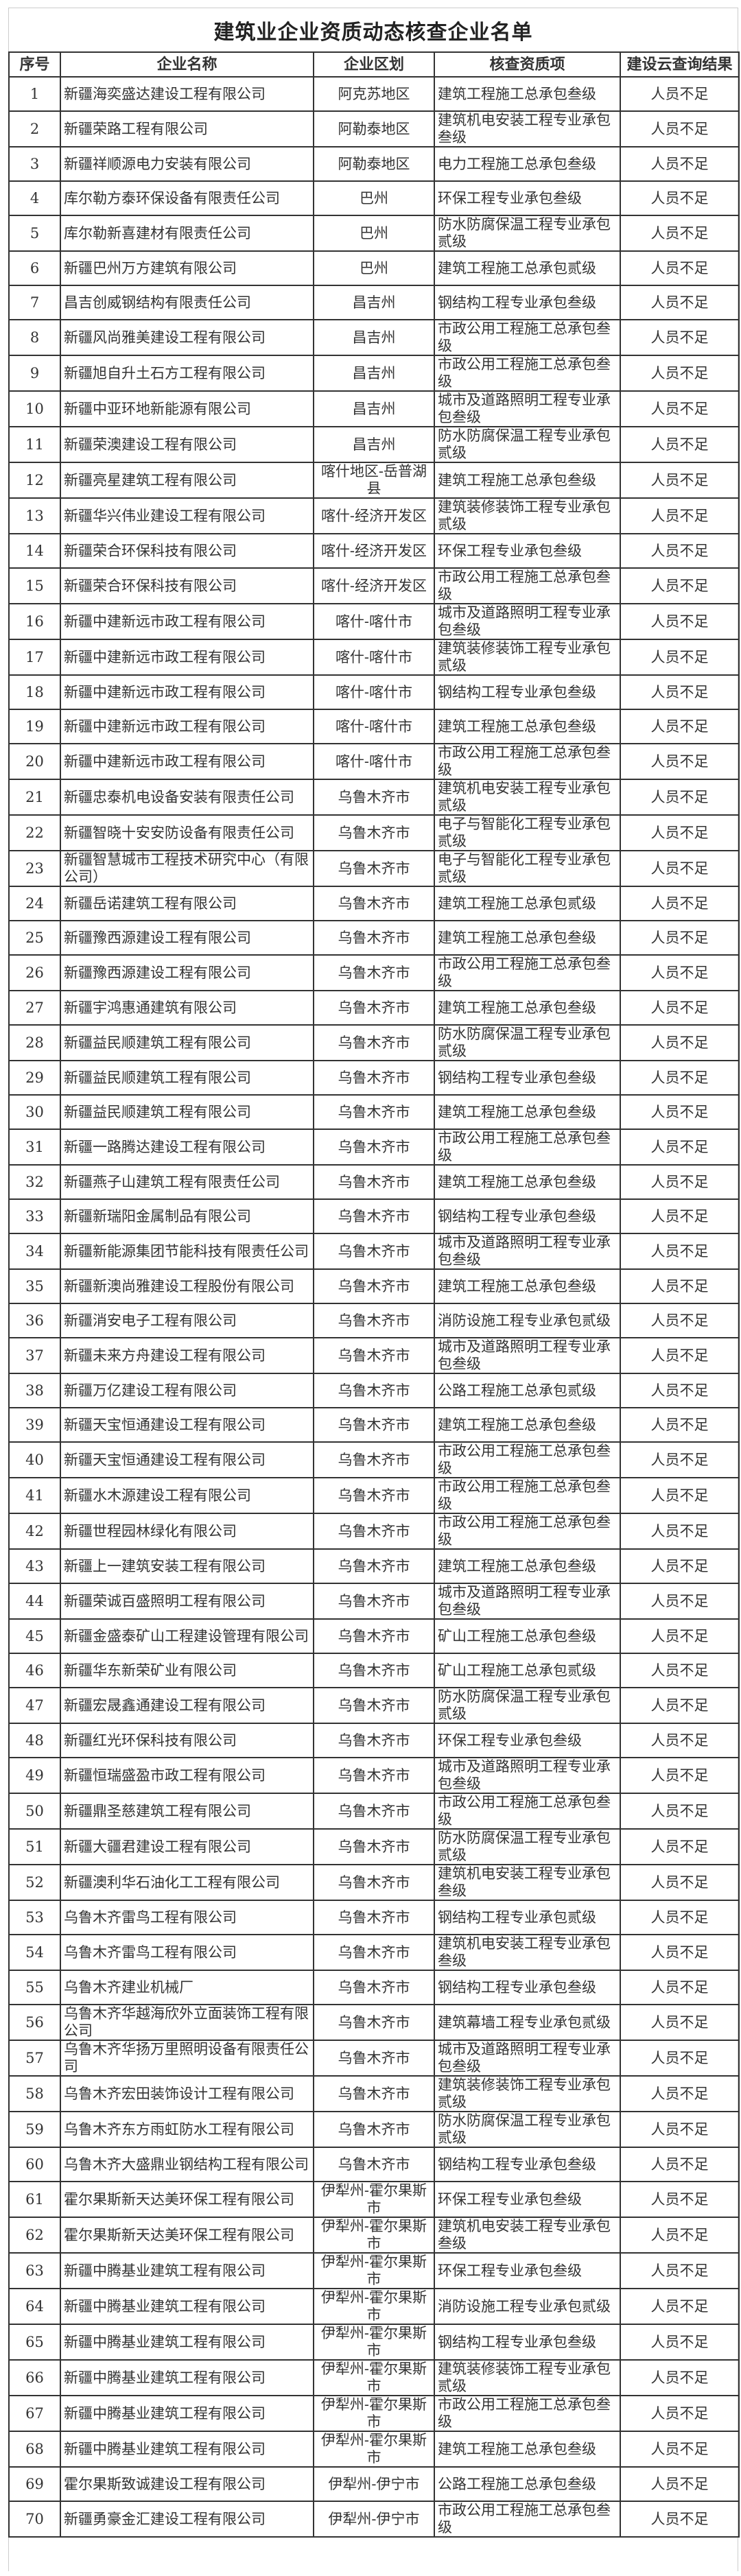 The height and width of the screenshot is (2576, 741). Describe the element at coordinates (187, 94) in the screenshot. I see `company-name: 新疆海奕盛达建设工程有限公司` at that location.